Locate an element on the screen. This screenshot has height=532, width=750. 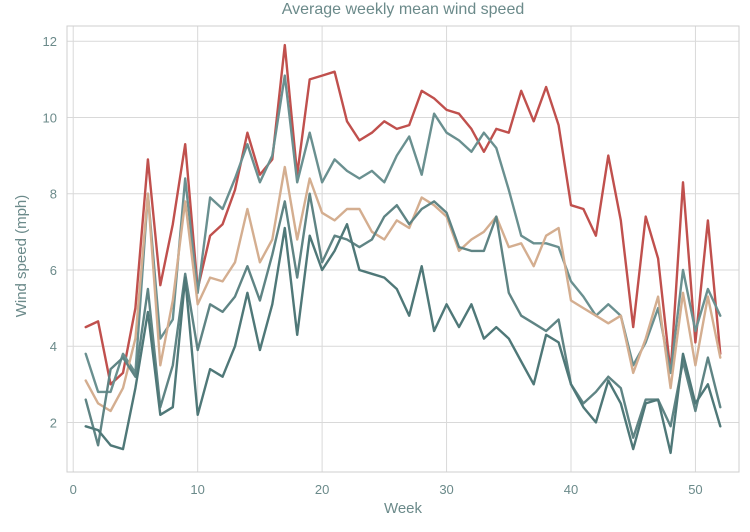
x-tick-label: 30 is located at coordinates (446, 489).